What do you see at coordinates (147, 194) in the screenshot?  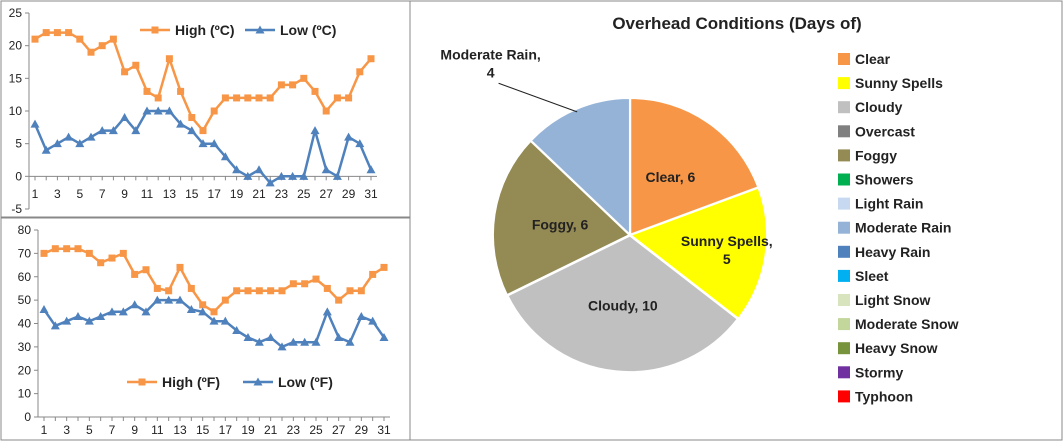 I see `x-tick-label: 11` at bounding box center [147, 194].